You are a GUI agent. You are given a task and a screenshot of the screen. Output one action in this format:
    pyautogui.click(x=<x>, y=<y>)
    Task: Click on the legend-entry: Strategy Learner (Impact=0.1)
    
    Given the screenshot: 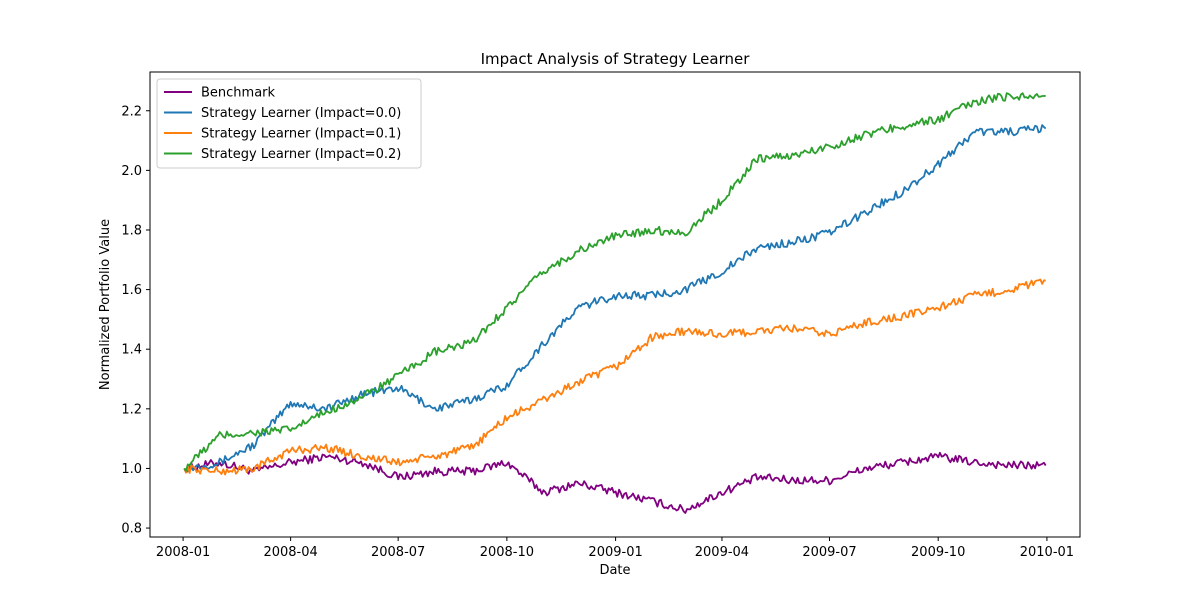 What is the action you would take?
    pyautogui.click(x=301, y=134)
    